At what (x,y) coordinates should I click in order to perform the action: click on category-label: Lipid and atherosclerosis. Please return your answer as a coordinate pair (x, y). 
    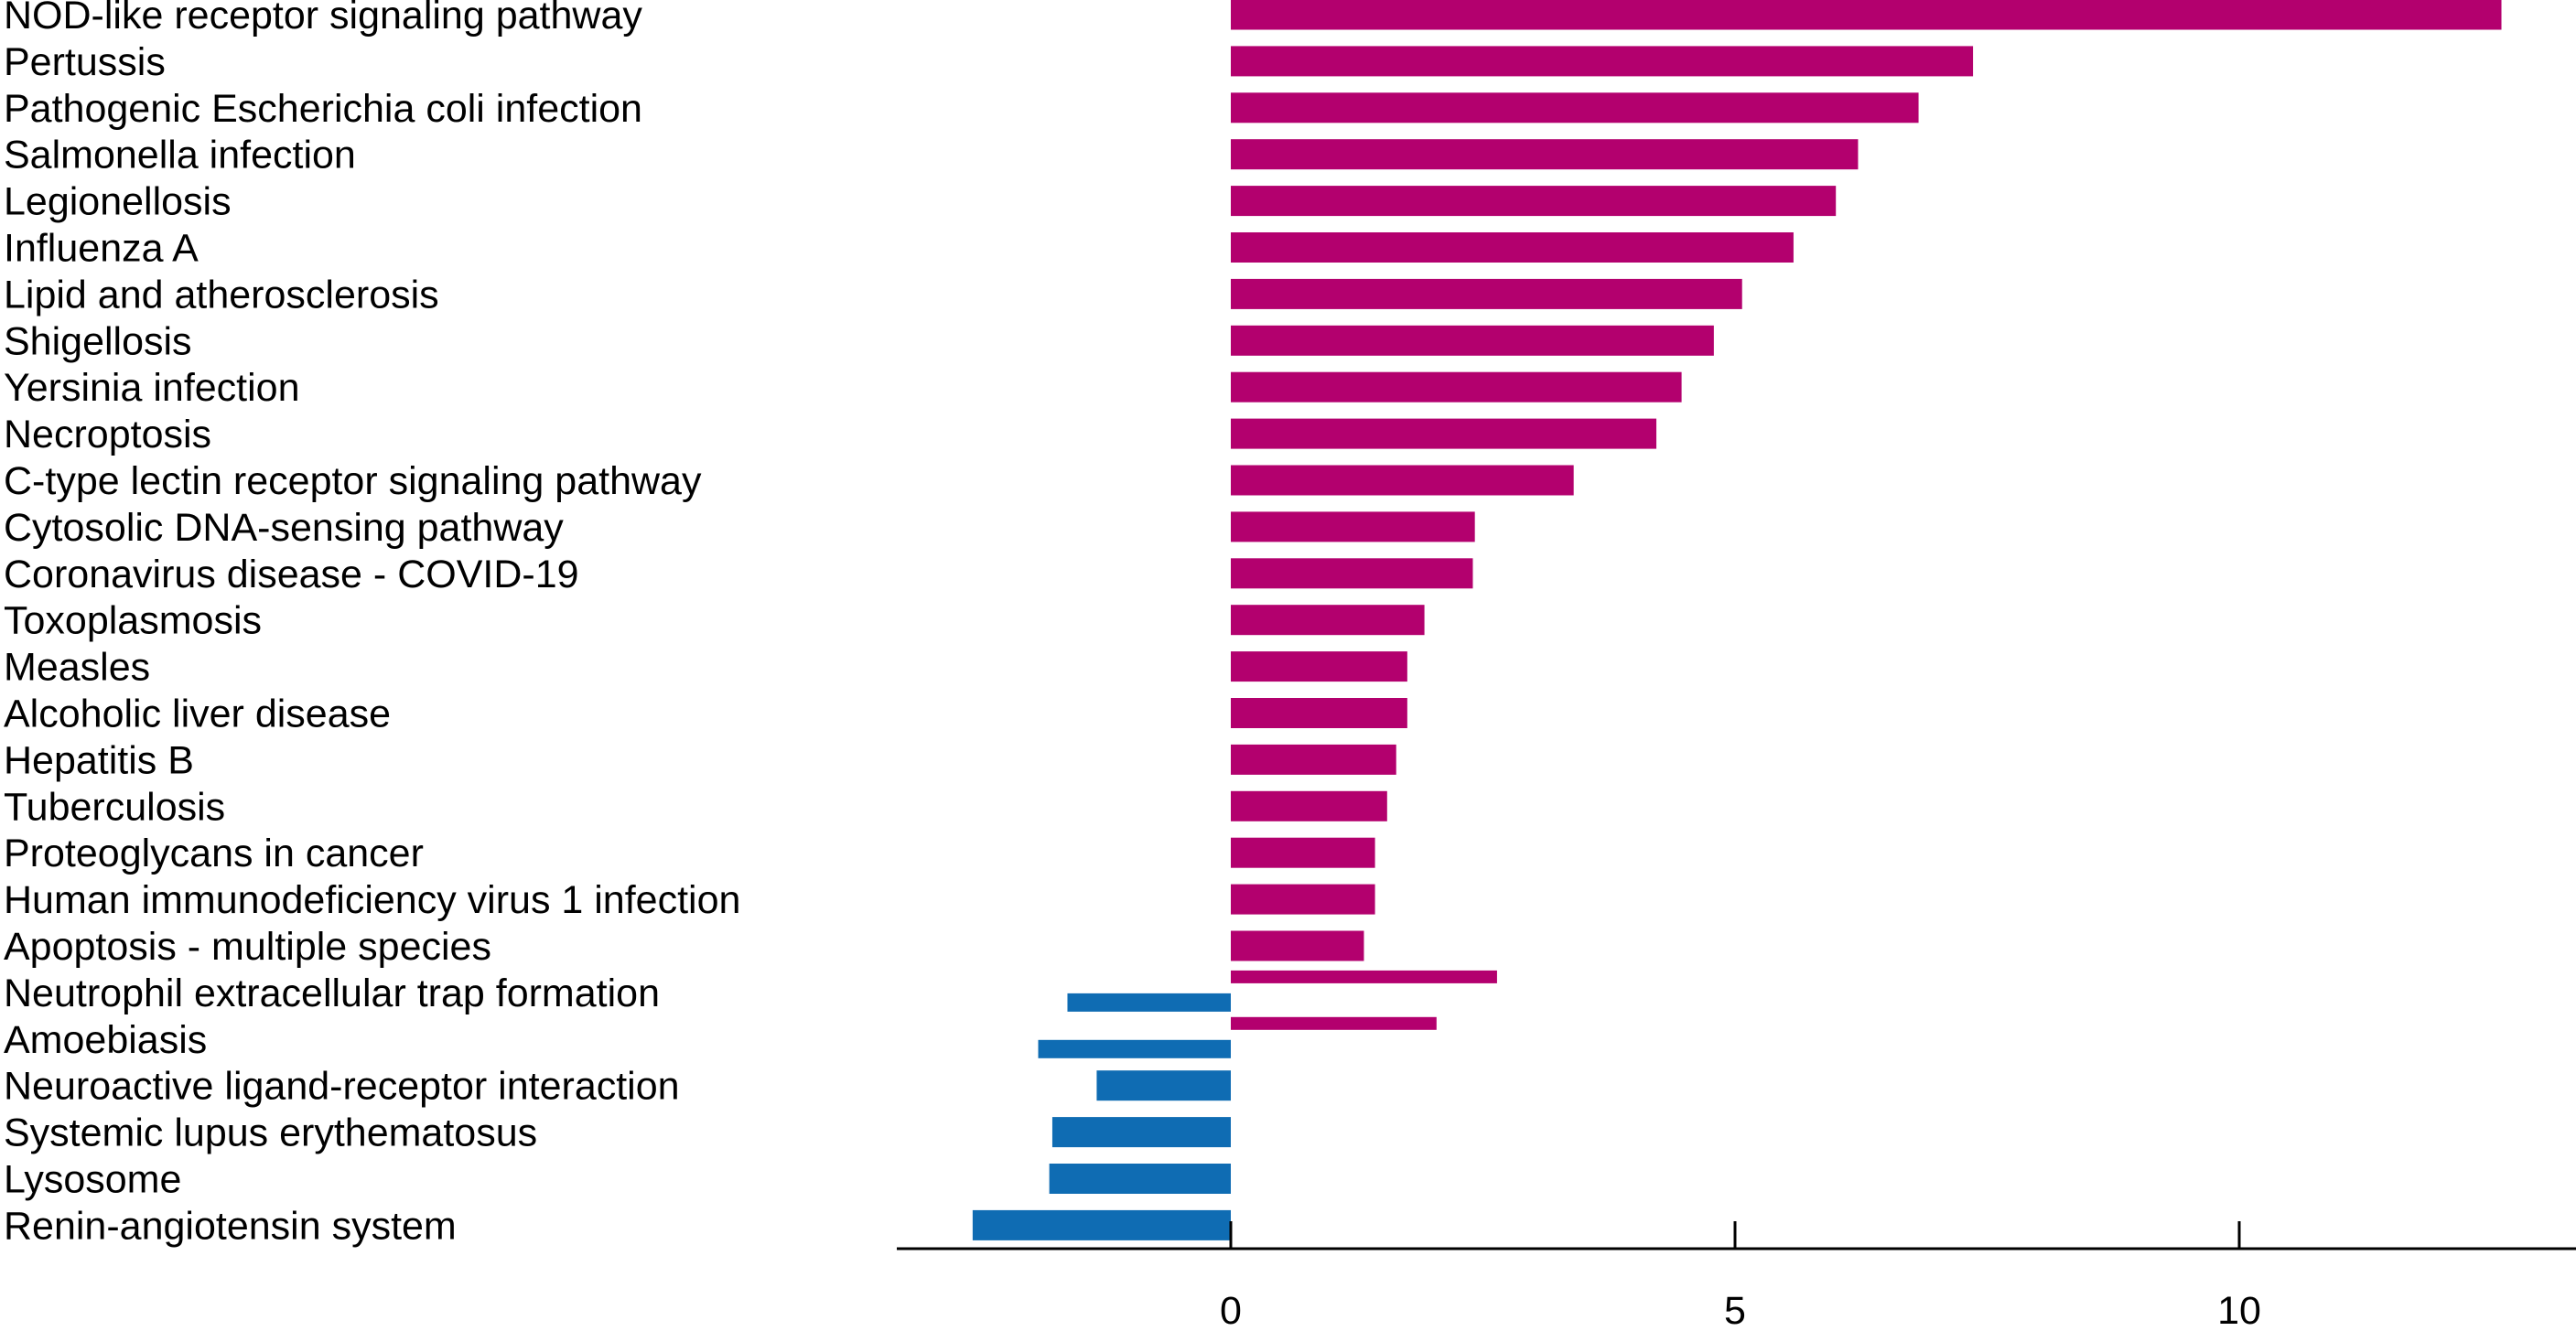
    Looking at the image, I should click on (221, 295).